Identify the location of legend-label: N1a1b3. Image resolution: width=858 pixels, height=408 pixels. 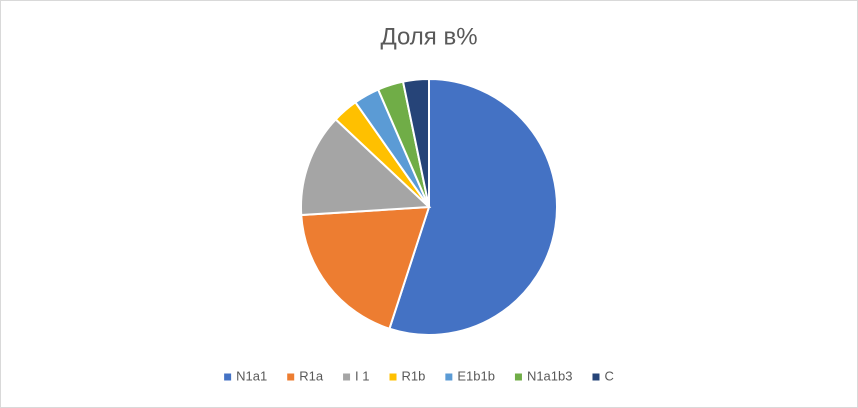
(550, 375).